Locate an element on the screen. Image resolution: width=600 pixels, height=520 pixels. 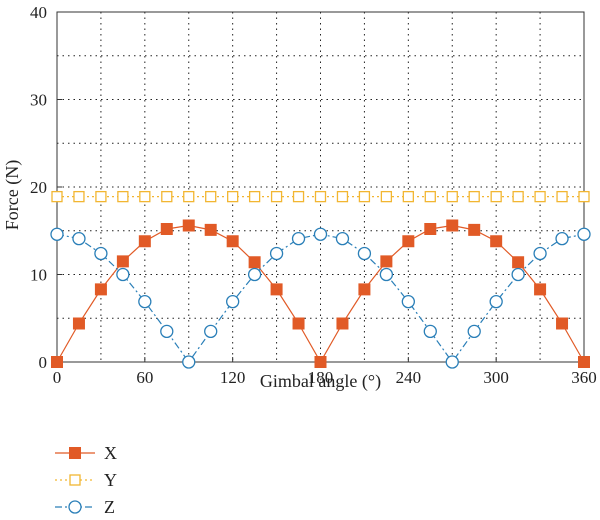
legend: XYZ is located at coordinates (86, 480).